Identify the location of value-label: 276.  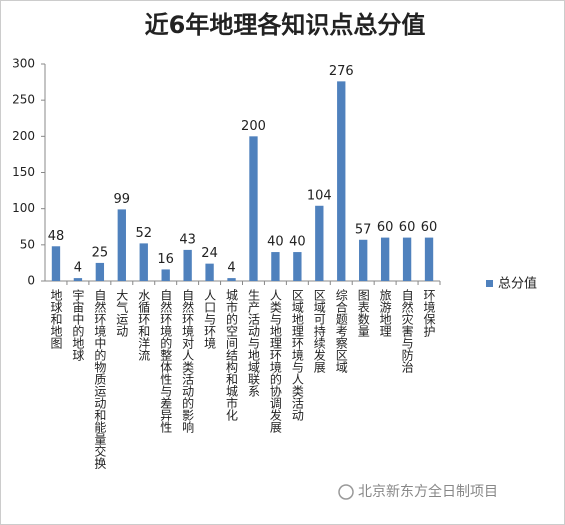
(341, 71).